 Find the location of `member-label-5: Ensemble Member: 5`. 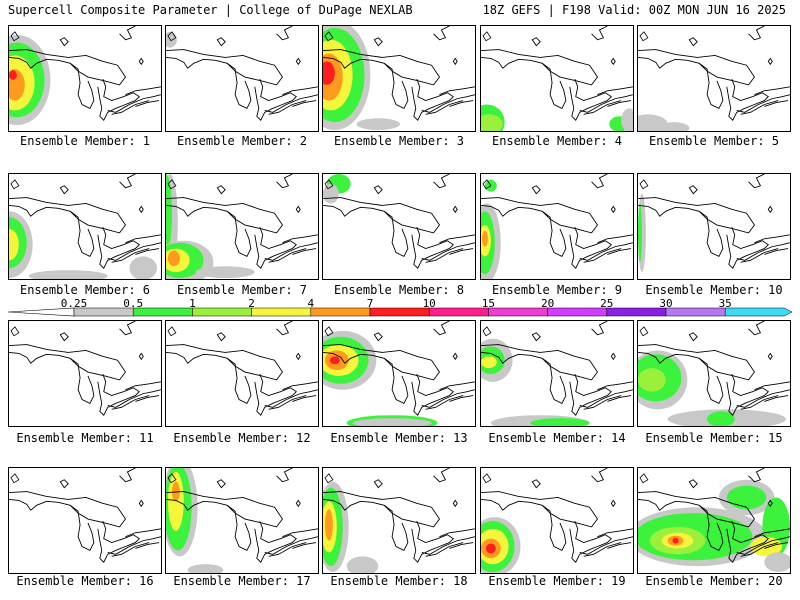

member-label-5: Ensemble Member: 5 is located at coordinates (714, 141).